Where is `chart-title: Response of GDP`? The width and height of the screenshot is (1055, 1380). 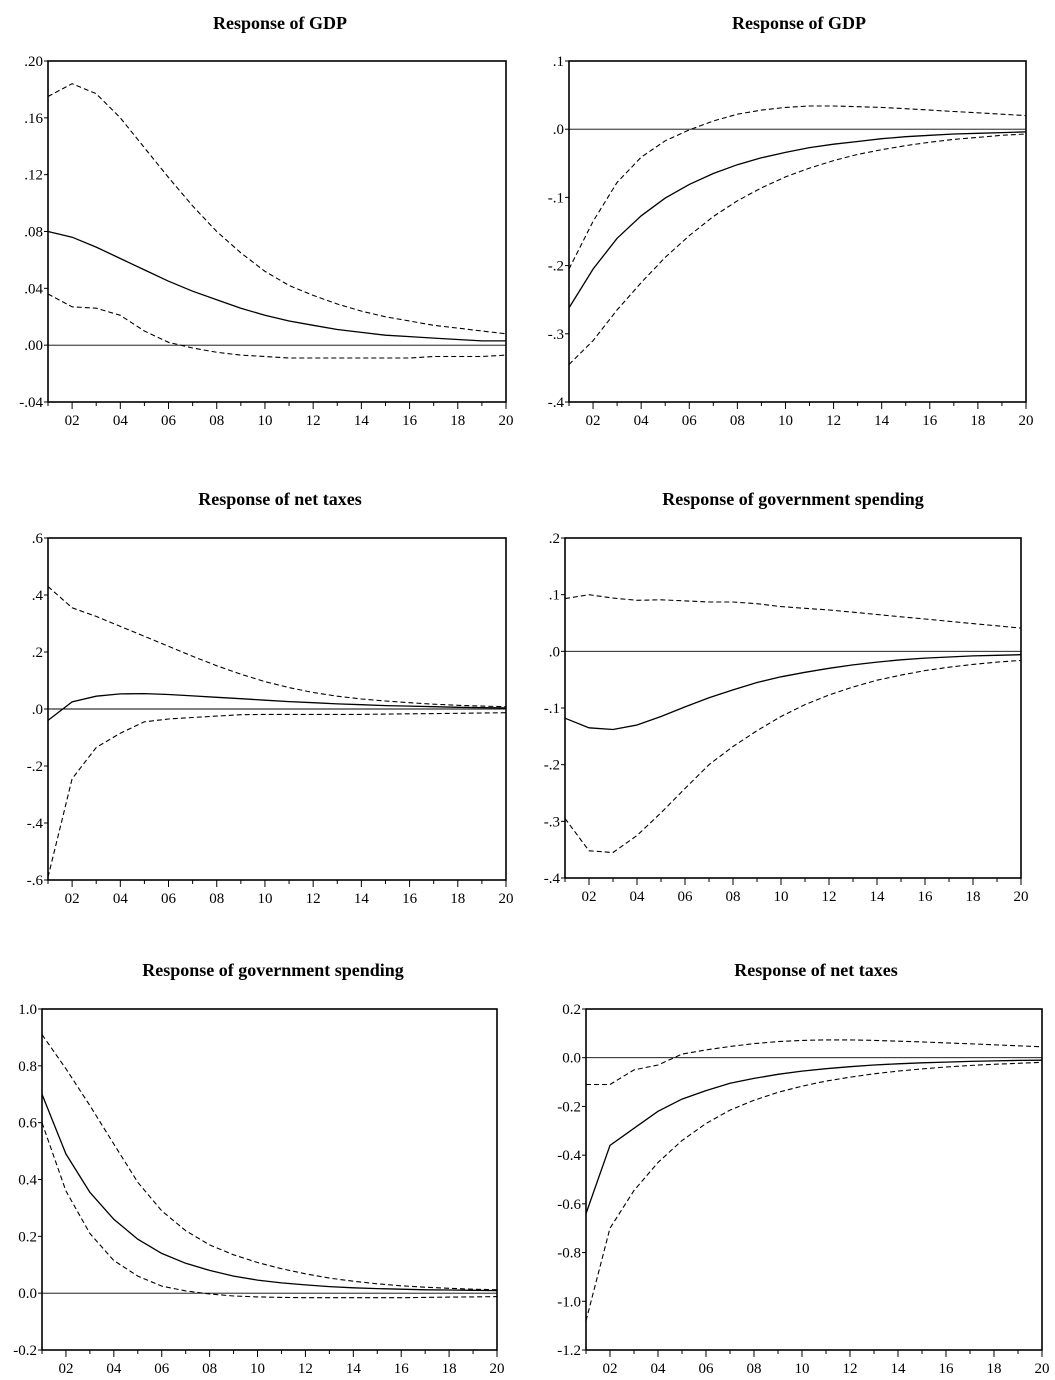 chart-title: Response of GDP is located at coordinates (280, 23).